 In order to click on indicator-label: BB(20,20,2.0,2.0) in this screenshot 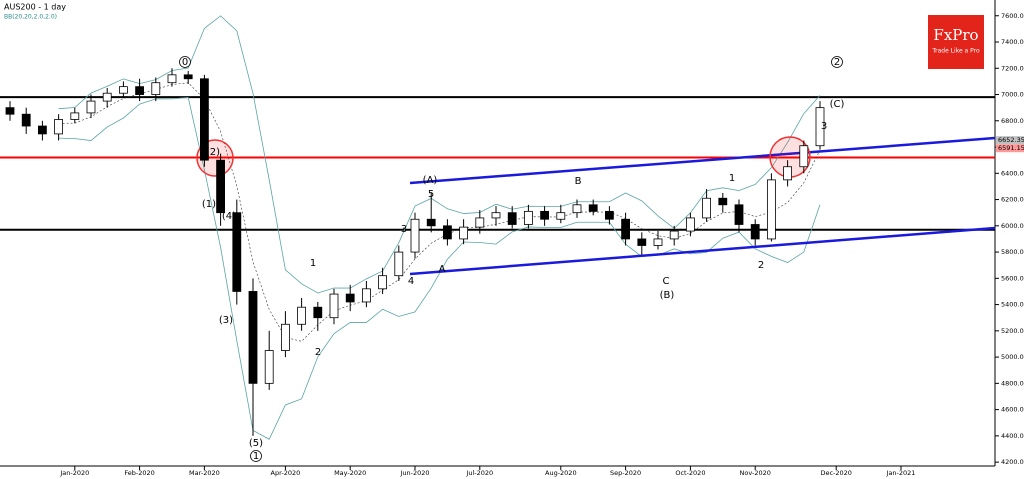, I will do `click(30, 17)`.